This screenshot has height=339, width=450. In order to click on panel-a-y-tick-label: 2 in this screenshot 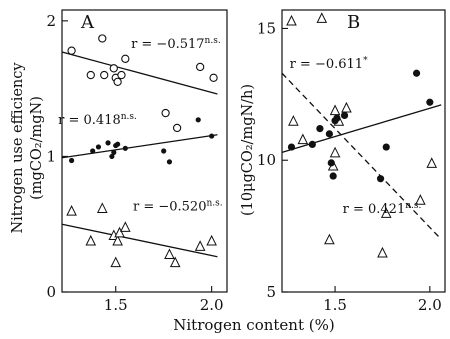, I will do `click(51, 21)`.